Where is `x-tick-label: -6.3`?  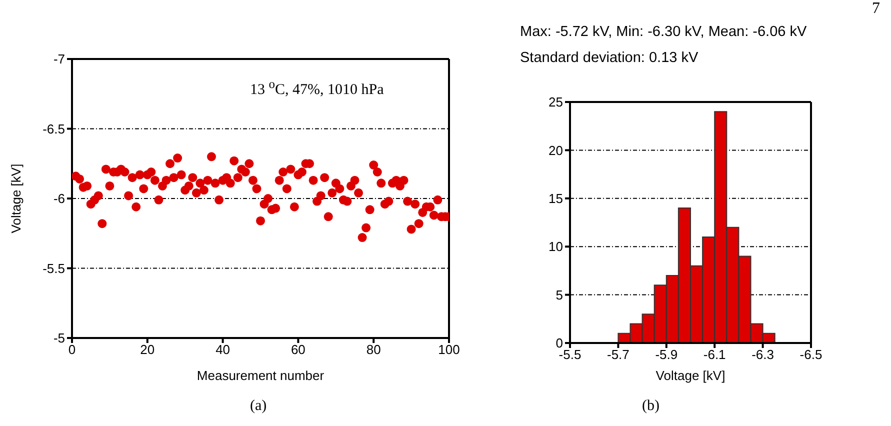
x-tick-label: -6.3 is located at coordinates (763, 354).